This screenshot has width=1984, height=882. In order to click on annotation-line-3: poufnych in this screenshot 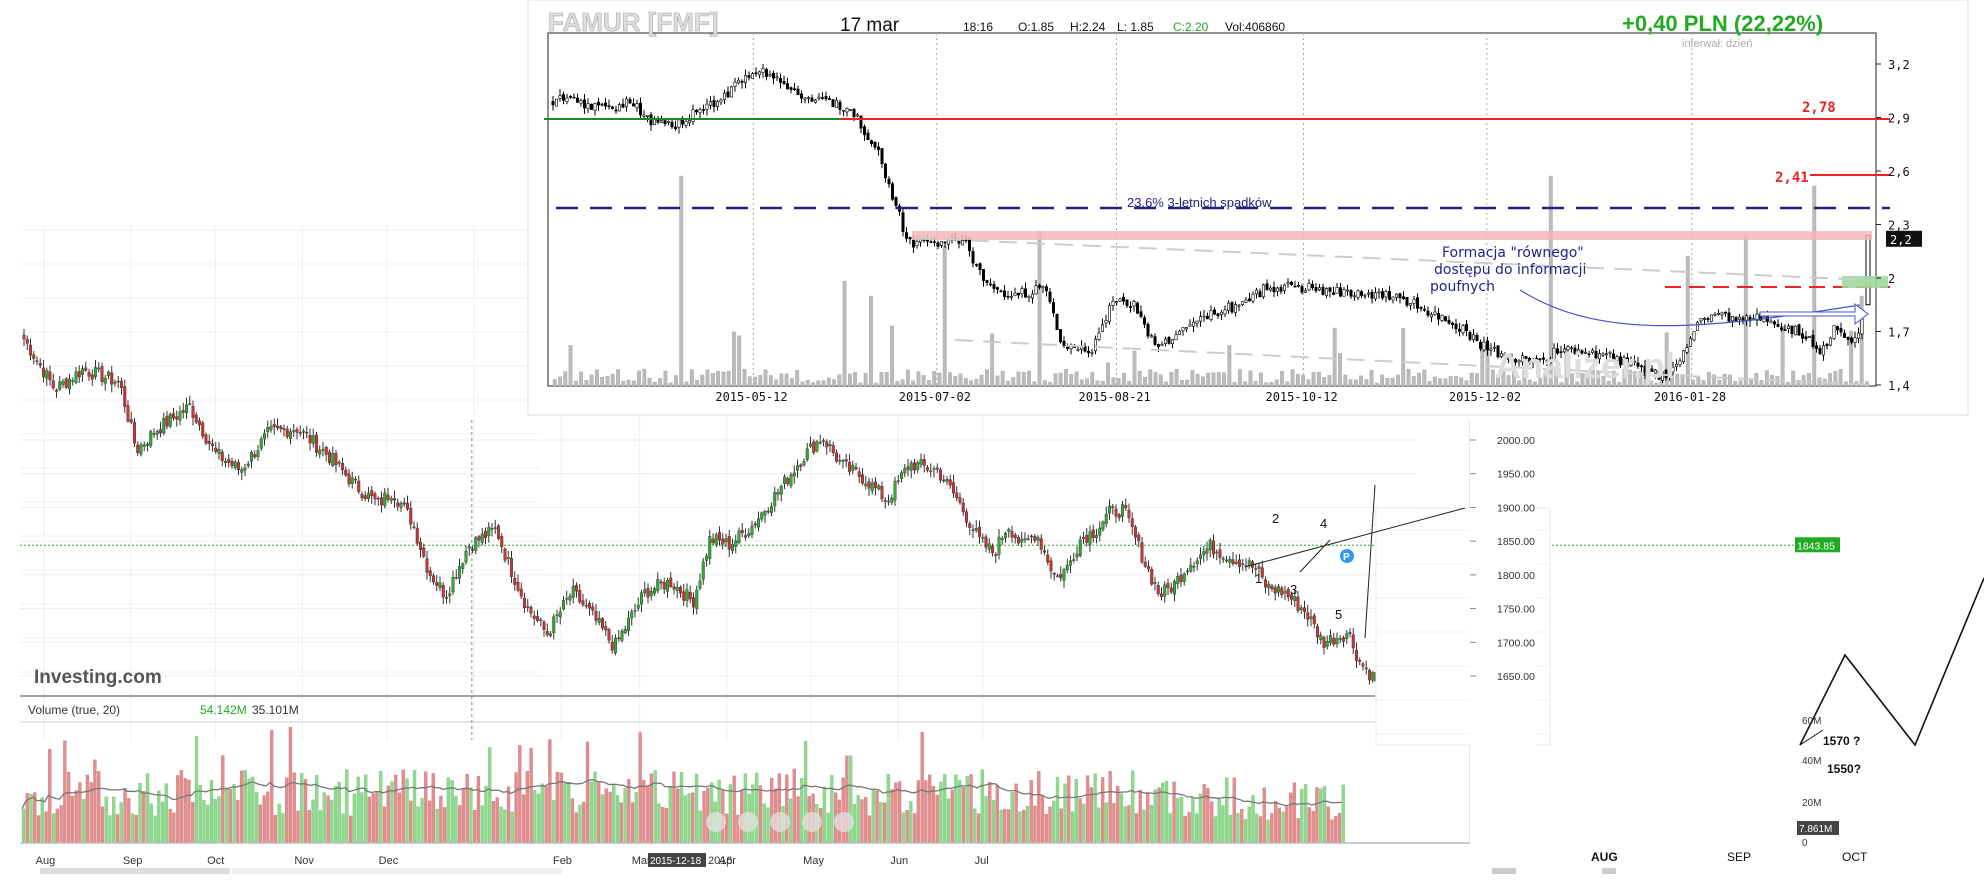, I will do `click(1462, 287)`.